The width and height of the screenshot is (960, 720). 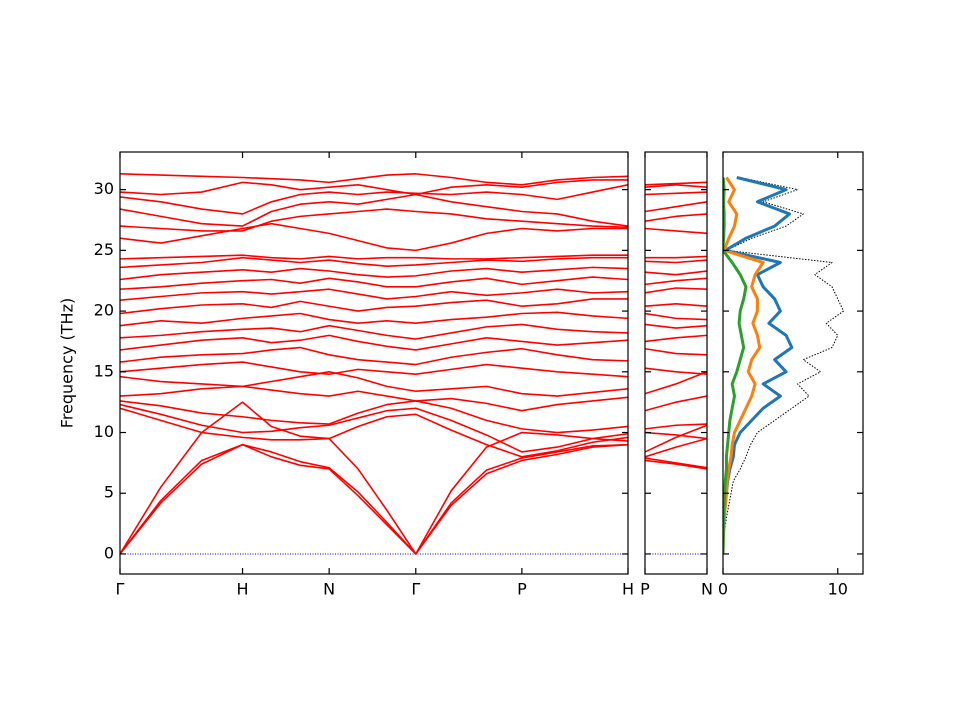 I want to click on x-tick-label: 10, so click(x=838, y=589).